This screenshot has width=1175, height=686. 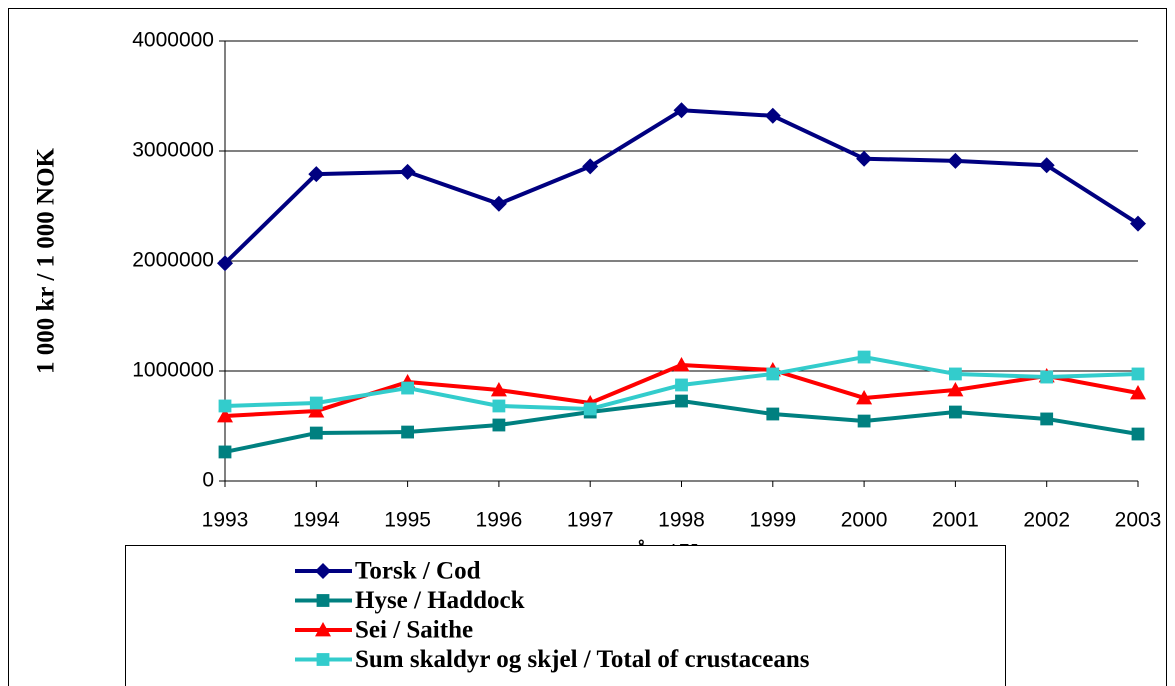 I want to click on y-tick-label: 4000000, so click(x=173, y=40).